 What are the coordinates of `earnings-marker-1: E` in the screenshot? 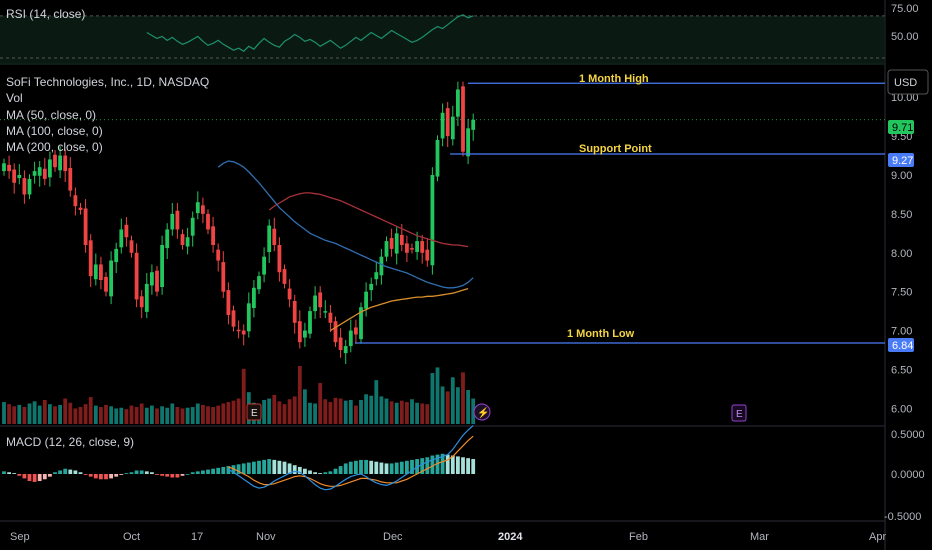 It's located at (254, 412).